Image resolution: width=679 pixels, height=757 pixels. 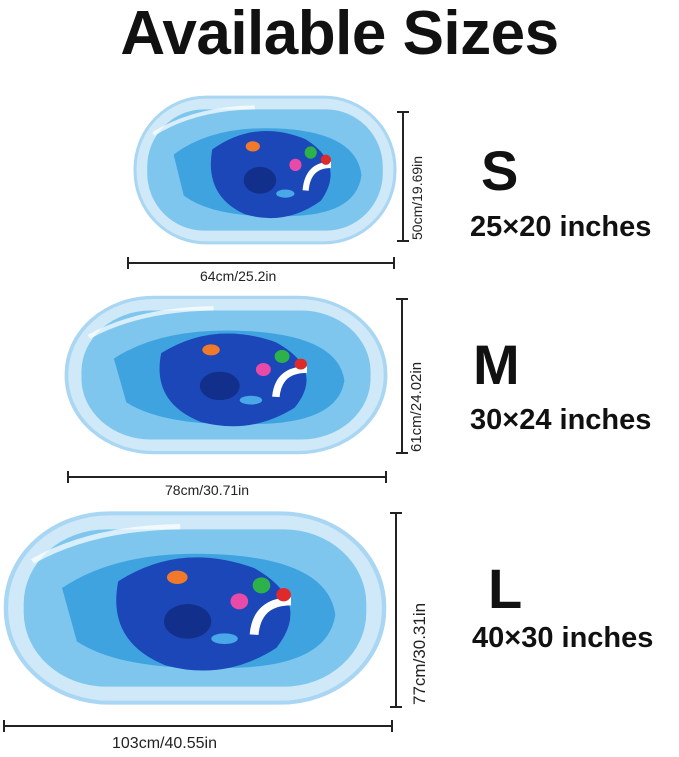 I want to click on size-inches: 30×24 inches, so click(x=561, y=420).